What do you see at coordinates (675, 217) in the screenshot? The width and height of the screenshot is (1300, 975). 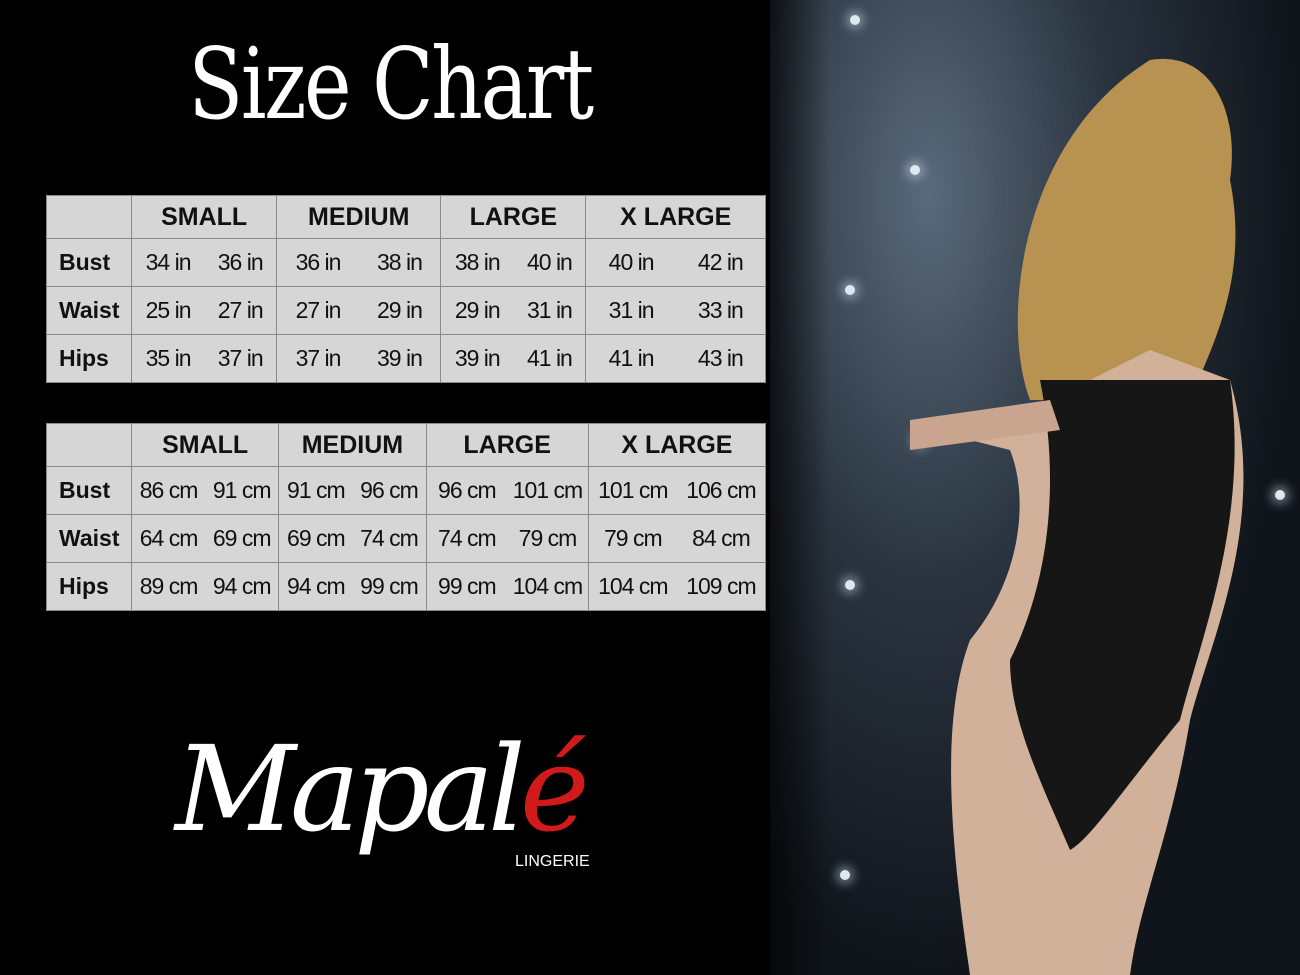 I see `size-header-x-large: X LARGE` at bounding box center [675, 217].